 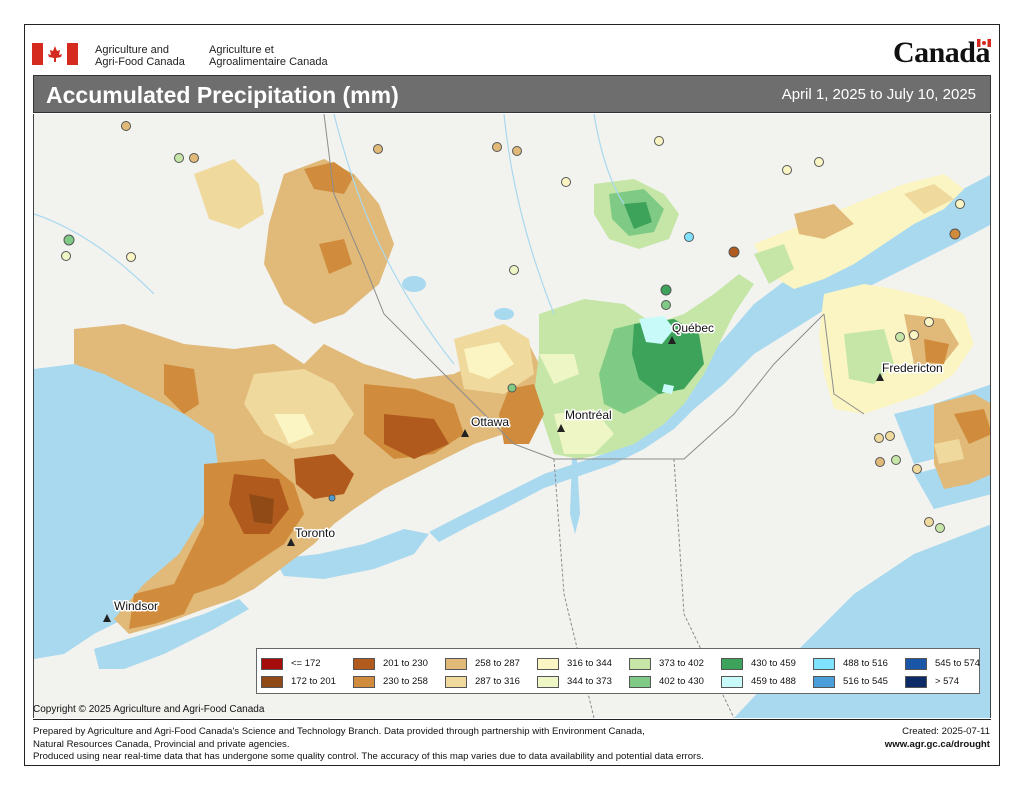 I want to click on drought-url-link: www.agr.gc.ca/drought, so click(x=937, y=744).